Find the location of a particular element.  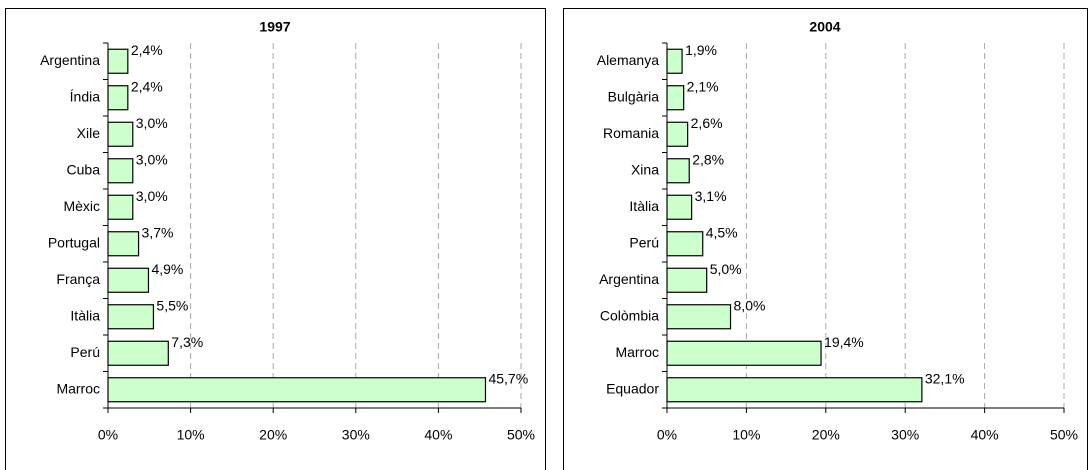

y-tick-label: Equador is located at coordinates (632, 388).